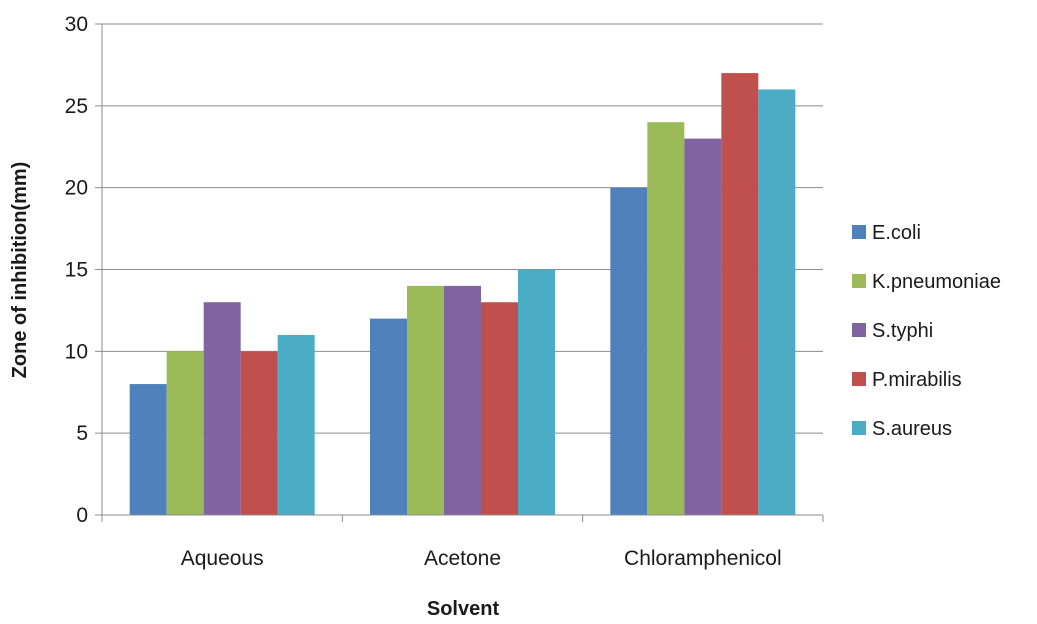 The image size is (1037, 624). Describe the element at coordinates (76, 188) in the screenshot. I see `y-tick-label: 20` at that location.